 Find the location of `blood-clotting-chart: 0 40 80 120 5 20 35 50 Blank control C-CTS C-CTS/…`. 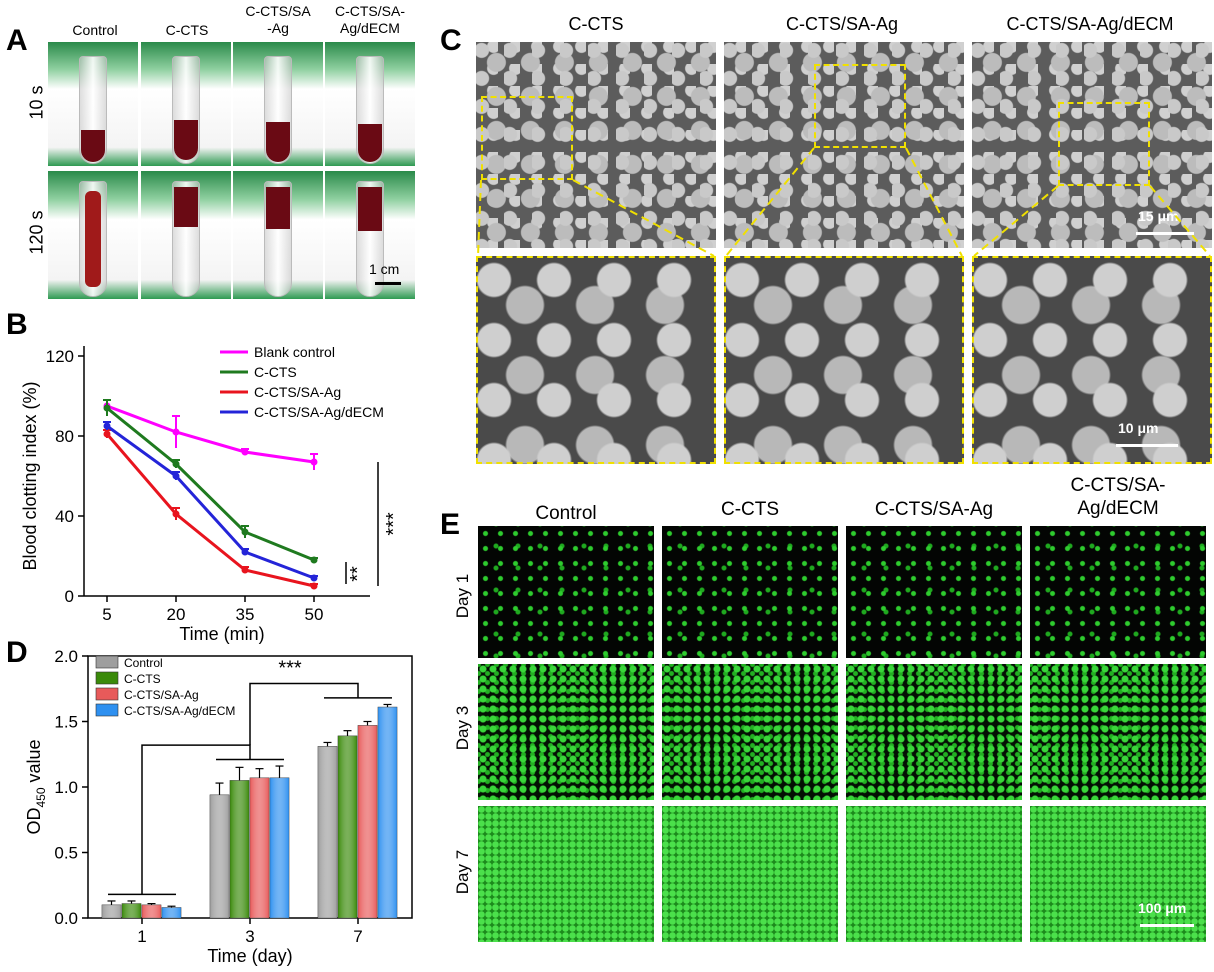

blood-clotting-chart: 0 40 80 120 5 20 35 50 Blank control C-CTS C-CTS/… is located at coordinates (212, 494).